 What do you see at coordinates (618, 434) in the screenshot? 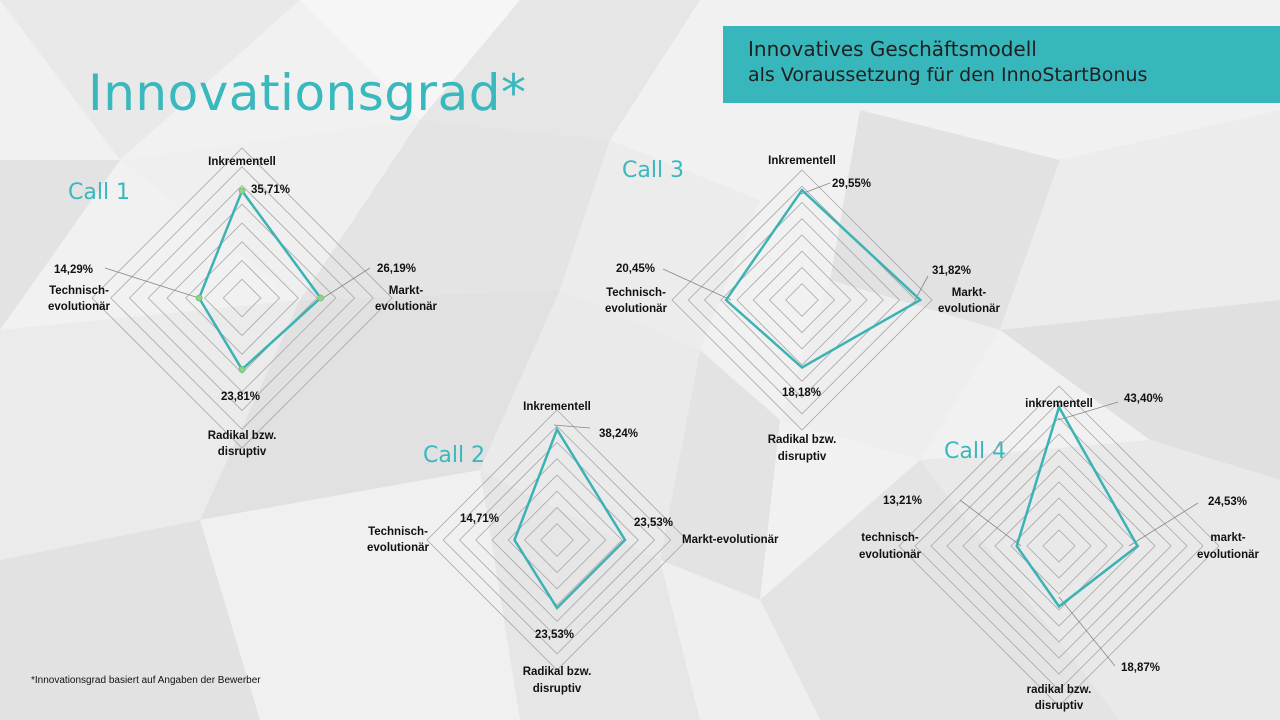
I see `data-label-top: 38,24%` at bounding box center [618, 434].